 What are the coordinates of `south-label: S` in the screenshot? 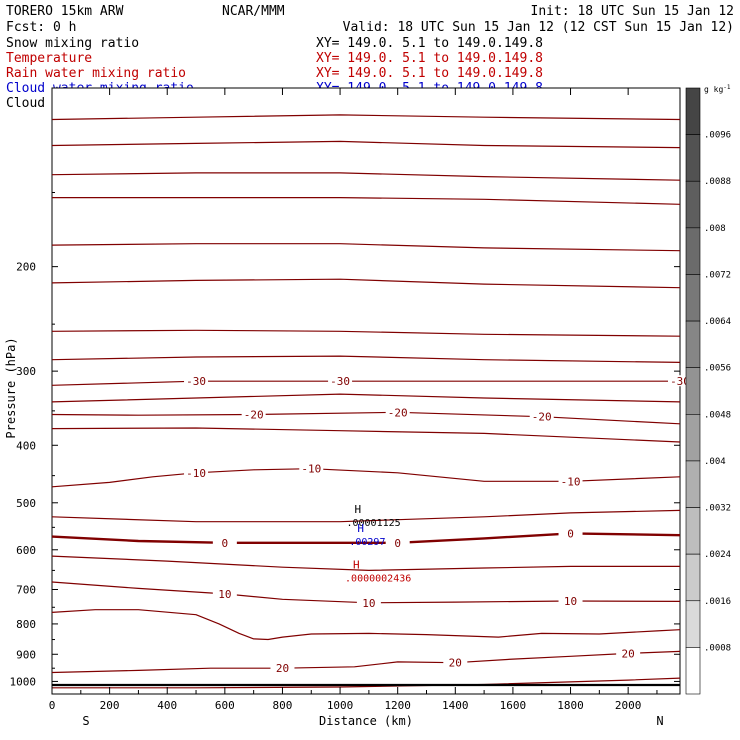 It's located at (85, 721).